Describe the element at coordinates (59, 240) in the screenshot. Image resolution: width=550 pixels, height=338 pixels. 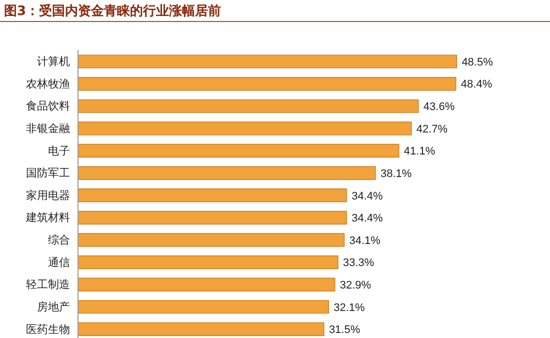
I see `y-tick-label: 综合` at that location.